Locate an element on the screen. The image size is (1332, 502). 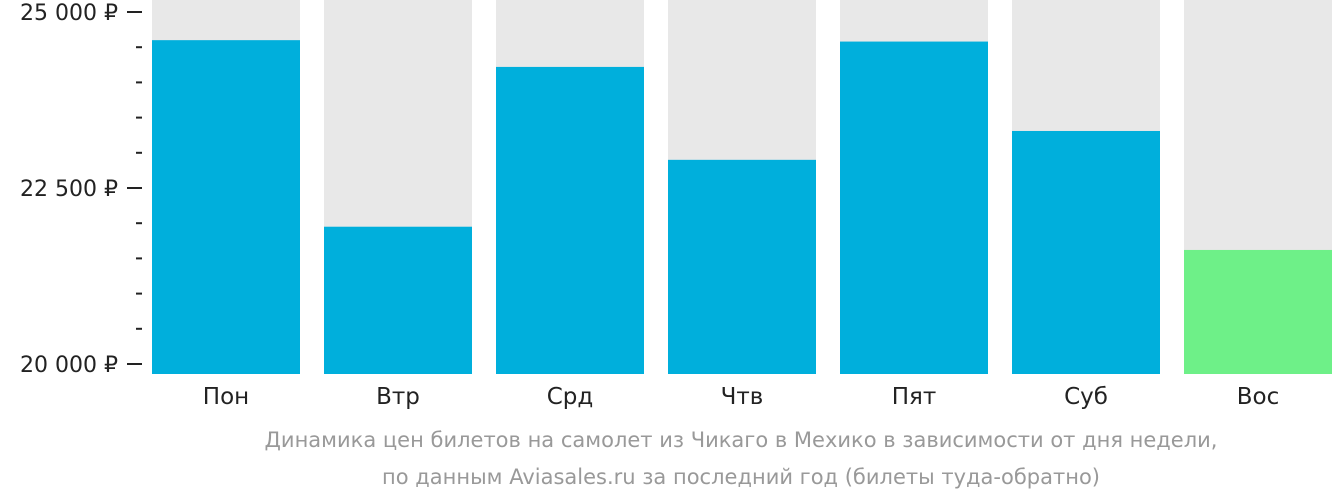
x-tick-label: Суб is located at coordinates (1086, 397).